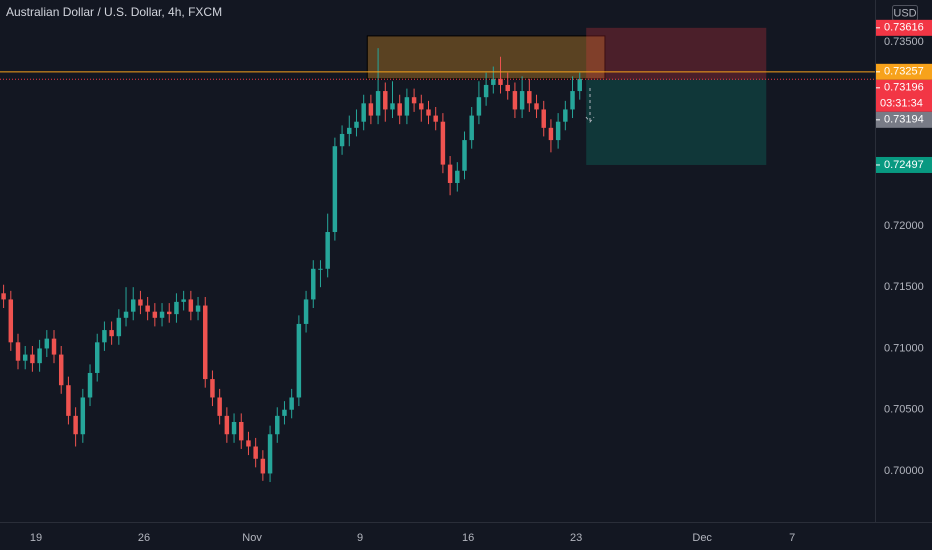 The height and width of the screenshot is (550, 932). I want to click on x-tick-label: Nov, so click(252, 538).